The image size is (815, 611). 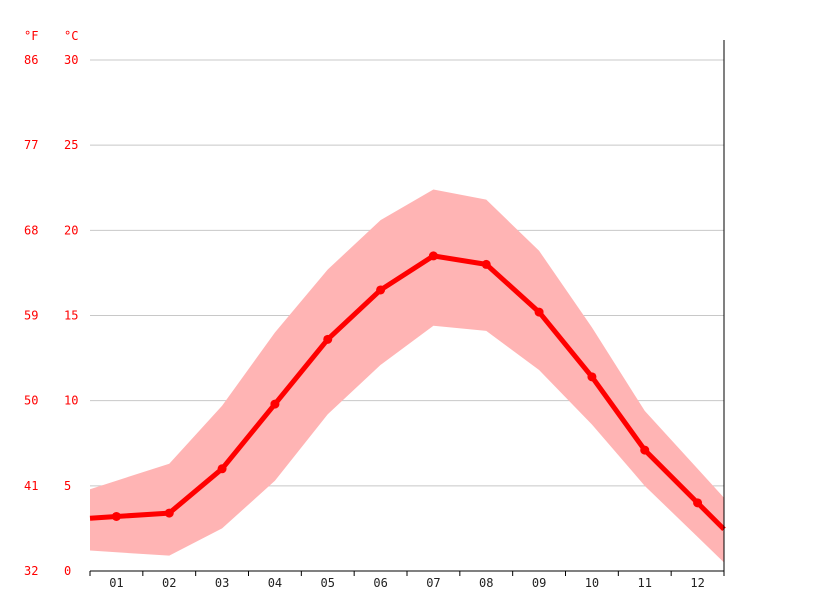 I want to click on fahrenheit-unit-label: °F, so click(x=31, y=36).